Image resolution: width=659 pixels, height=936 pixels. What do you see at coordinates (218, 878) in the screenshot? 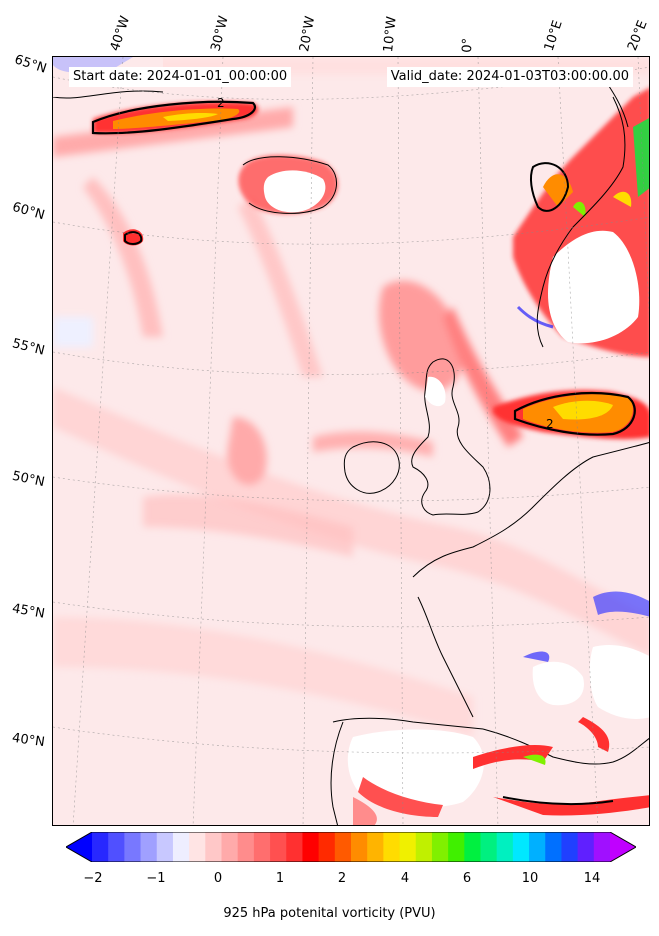
I see `cb-tick-0: 0` at bounding box center [218, 878].